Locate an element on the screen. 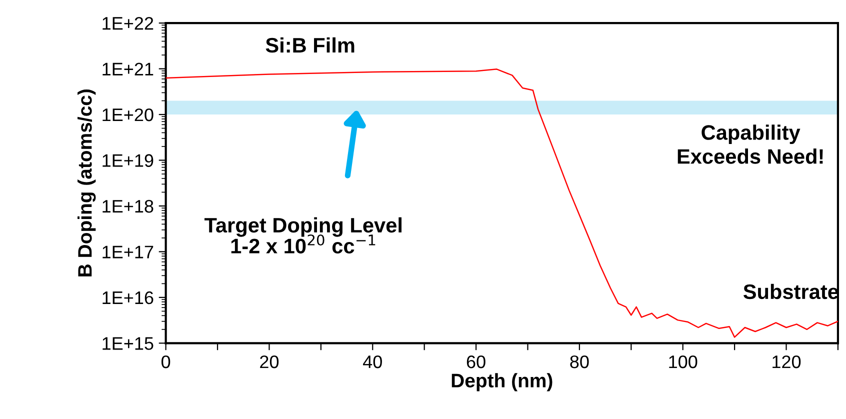 This screenshot has height=419, width=846. x-tick-label: 60 is located at coordinates (476, 361).